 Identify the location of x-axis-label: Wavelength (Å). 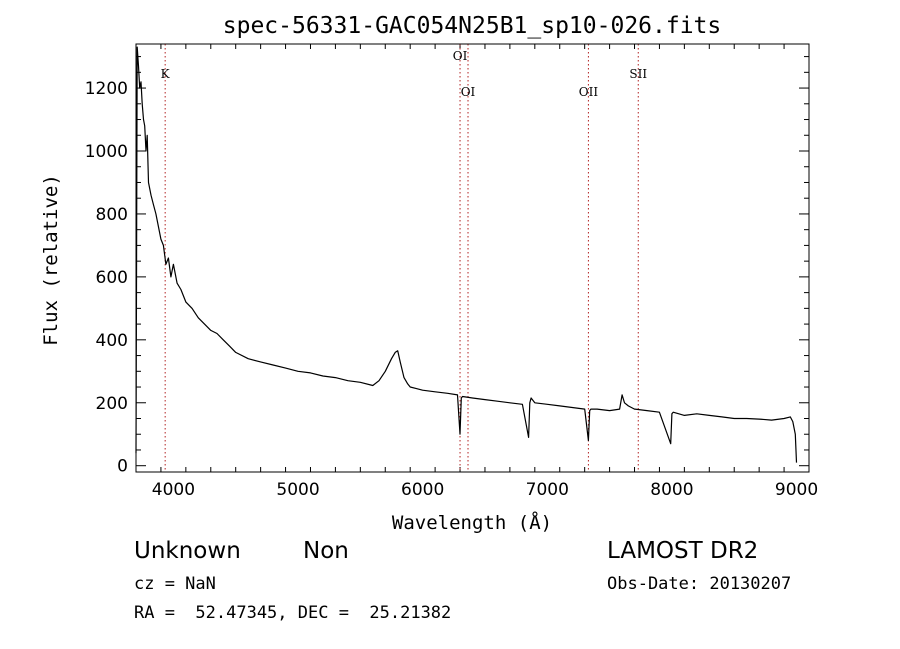
(472, 522).